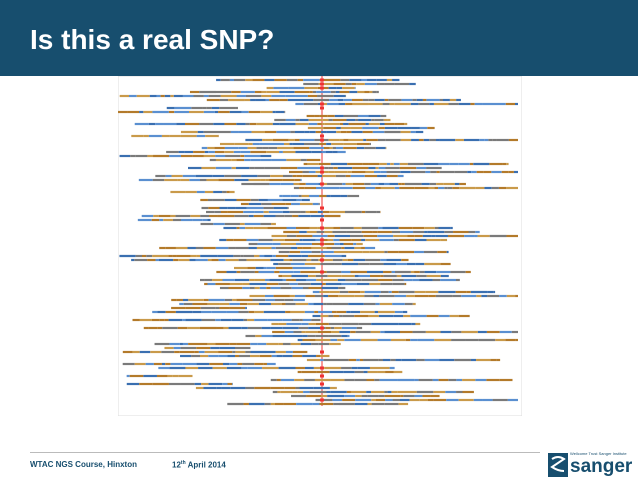 This screenshot has width=638, height=479. Describe the element at coordinates (83, 464) in the screenshot. I see `footer-course: WTAC NGS Course, Hinxton` at that location.